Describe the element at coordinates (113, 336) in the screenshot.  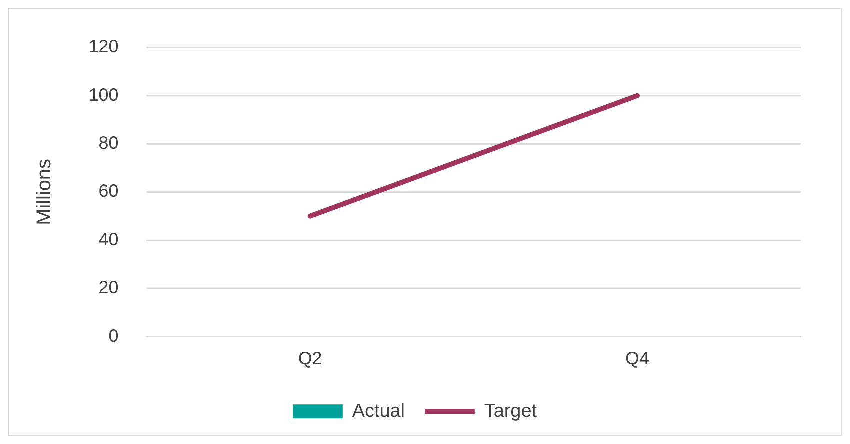
I see `y-tick-label: 0` at that location.